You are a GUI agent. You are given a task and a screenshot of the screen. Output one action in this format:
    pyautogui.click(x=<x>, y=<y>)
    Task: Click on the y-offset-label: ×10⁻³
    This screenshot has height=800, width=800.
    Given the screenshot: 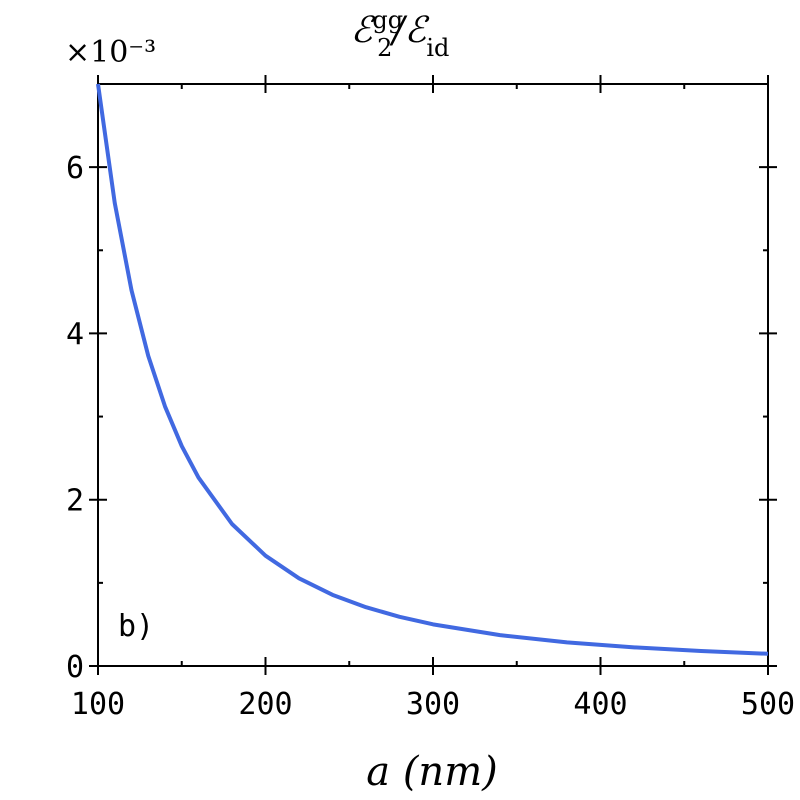 What is the action you would take?
    pyautogui.click(x=110, y=52)
    